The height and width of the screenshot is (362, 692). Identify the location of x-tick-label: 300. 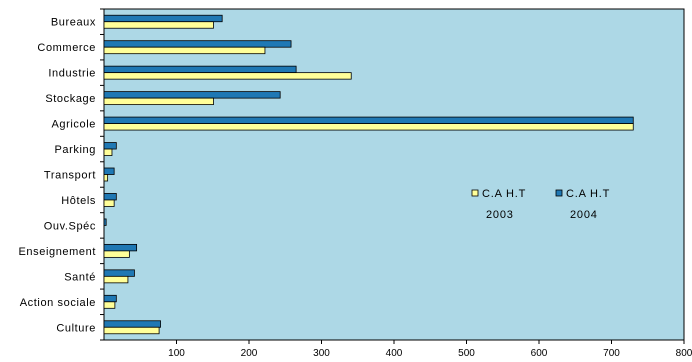
(321, 353).